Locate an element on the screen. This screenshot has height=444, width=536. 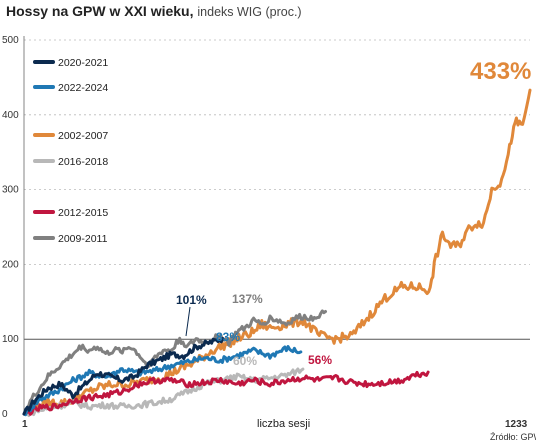
label-leader-line is located at coordinates (188, 321).